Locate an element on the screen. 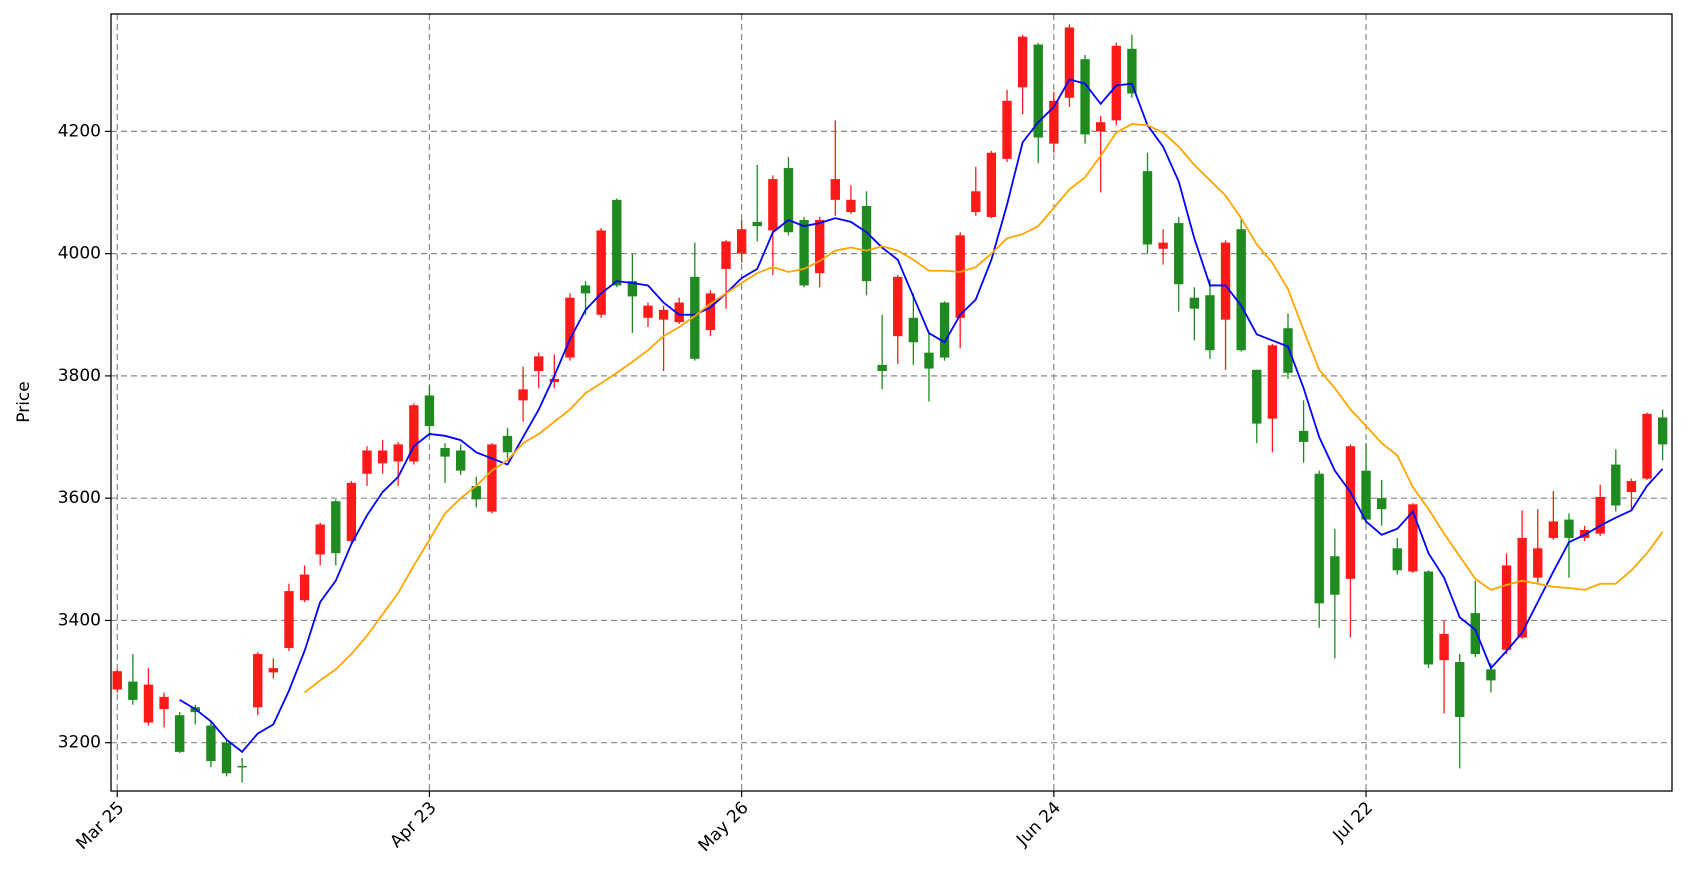 This screenshot has width=1688, height=889. y-tick-label: 3400 is located at coordinates (79, 620).